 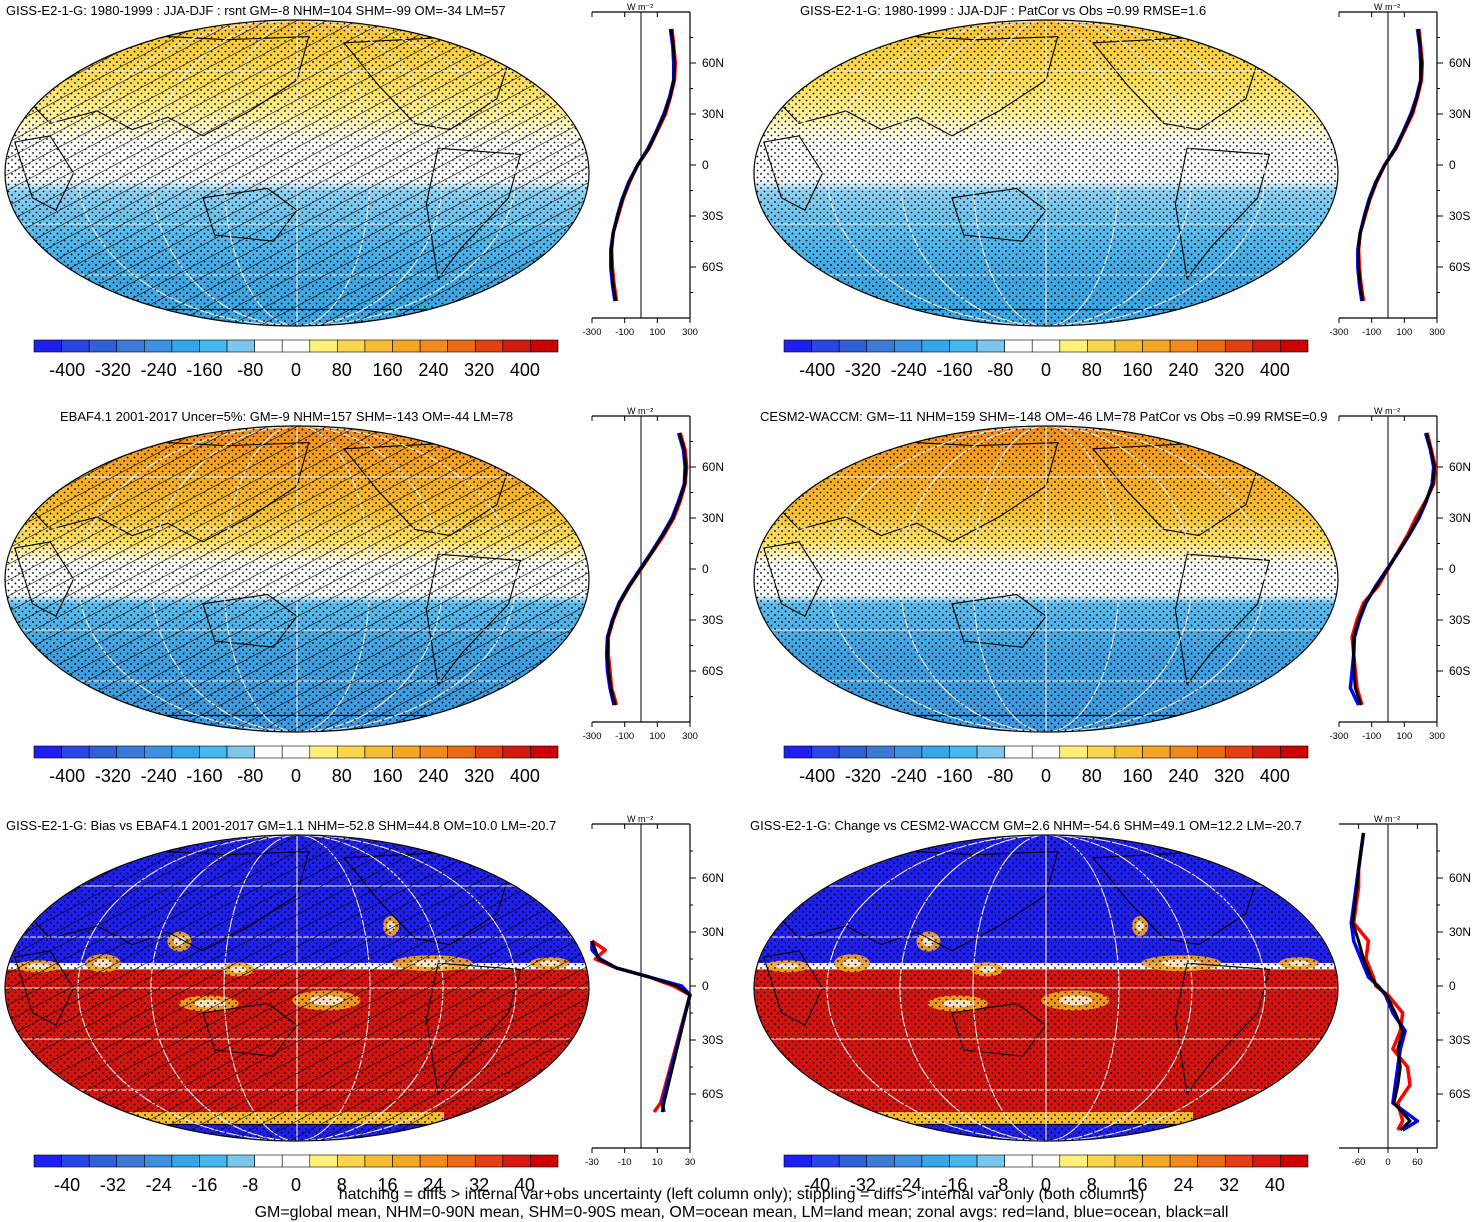 I want to click on zonal-lat-label: 60S, so click(x=712, y=1094).